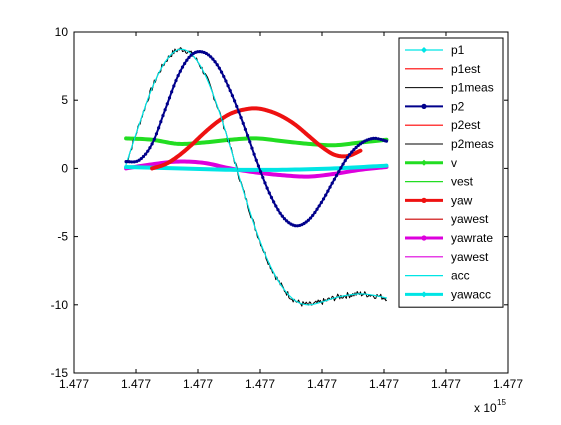 This screenshot has height=425, width=561. Describe the element at coordinates (458, 106) in the screenshot. I see `legend-label-p2: p2` at that location.